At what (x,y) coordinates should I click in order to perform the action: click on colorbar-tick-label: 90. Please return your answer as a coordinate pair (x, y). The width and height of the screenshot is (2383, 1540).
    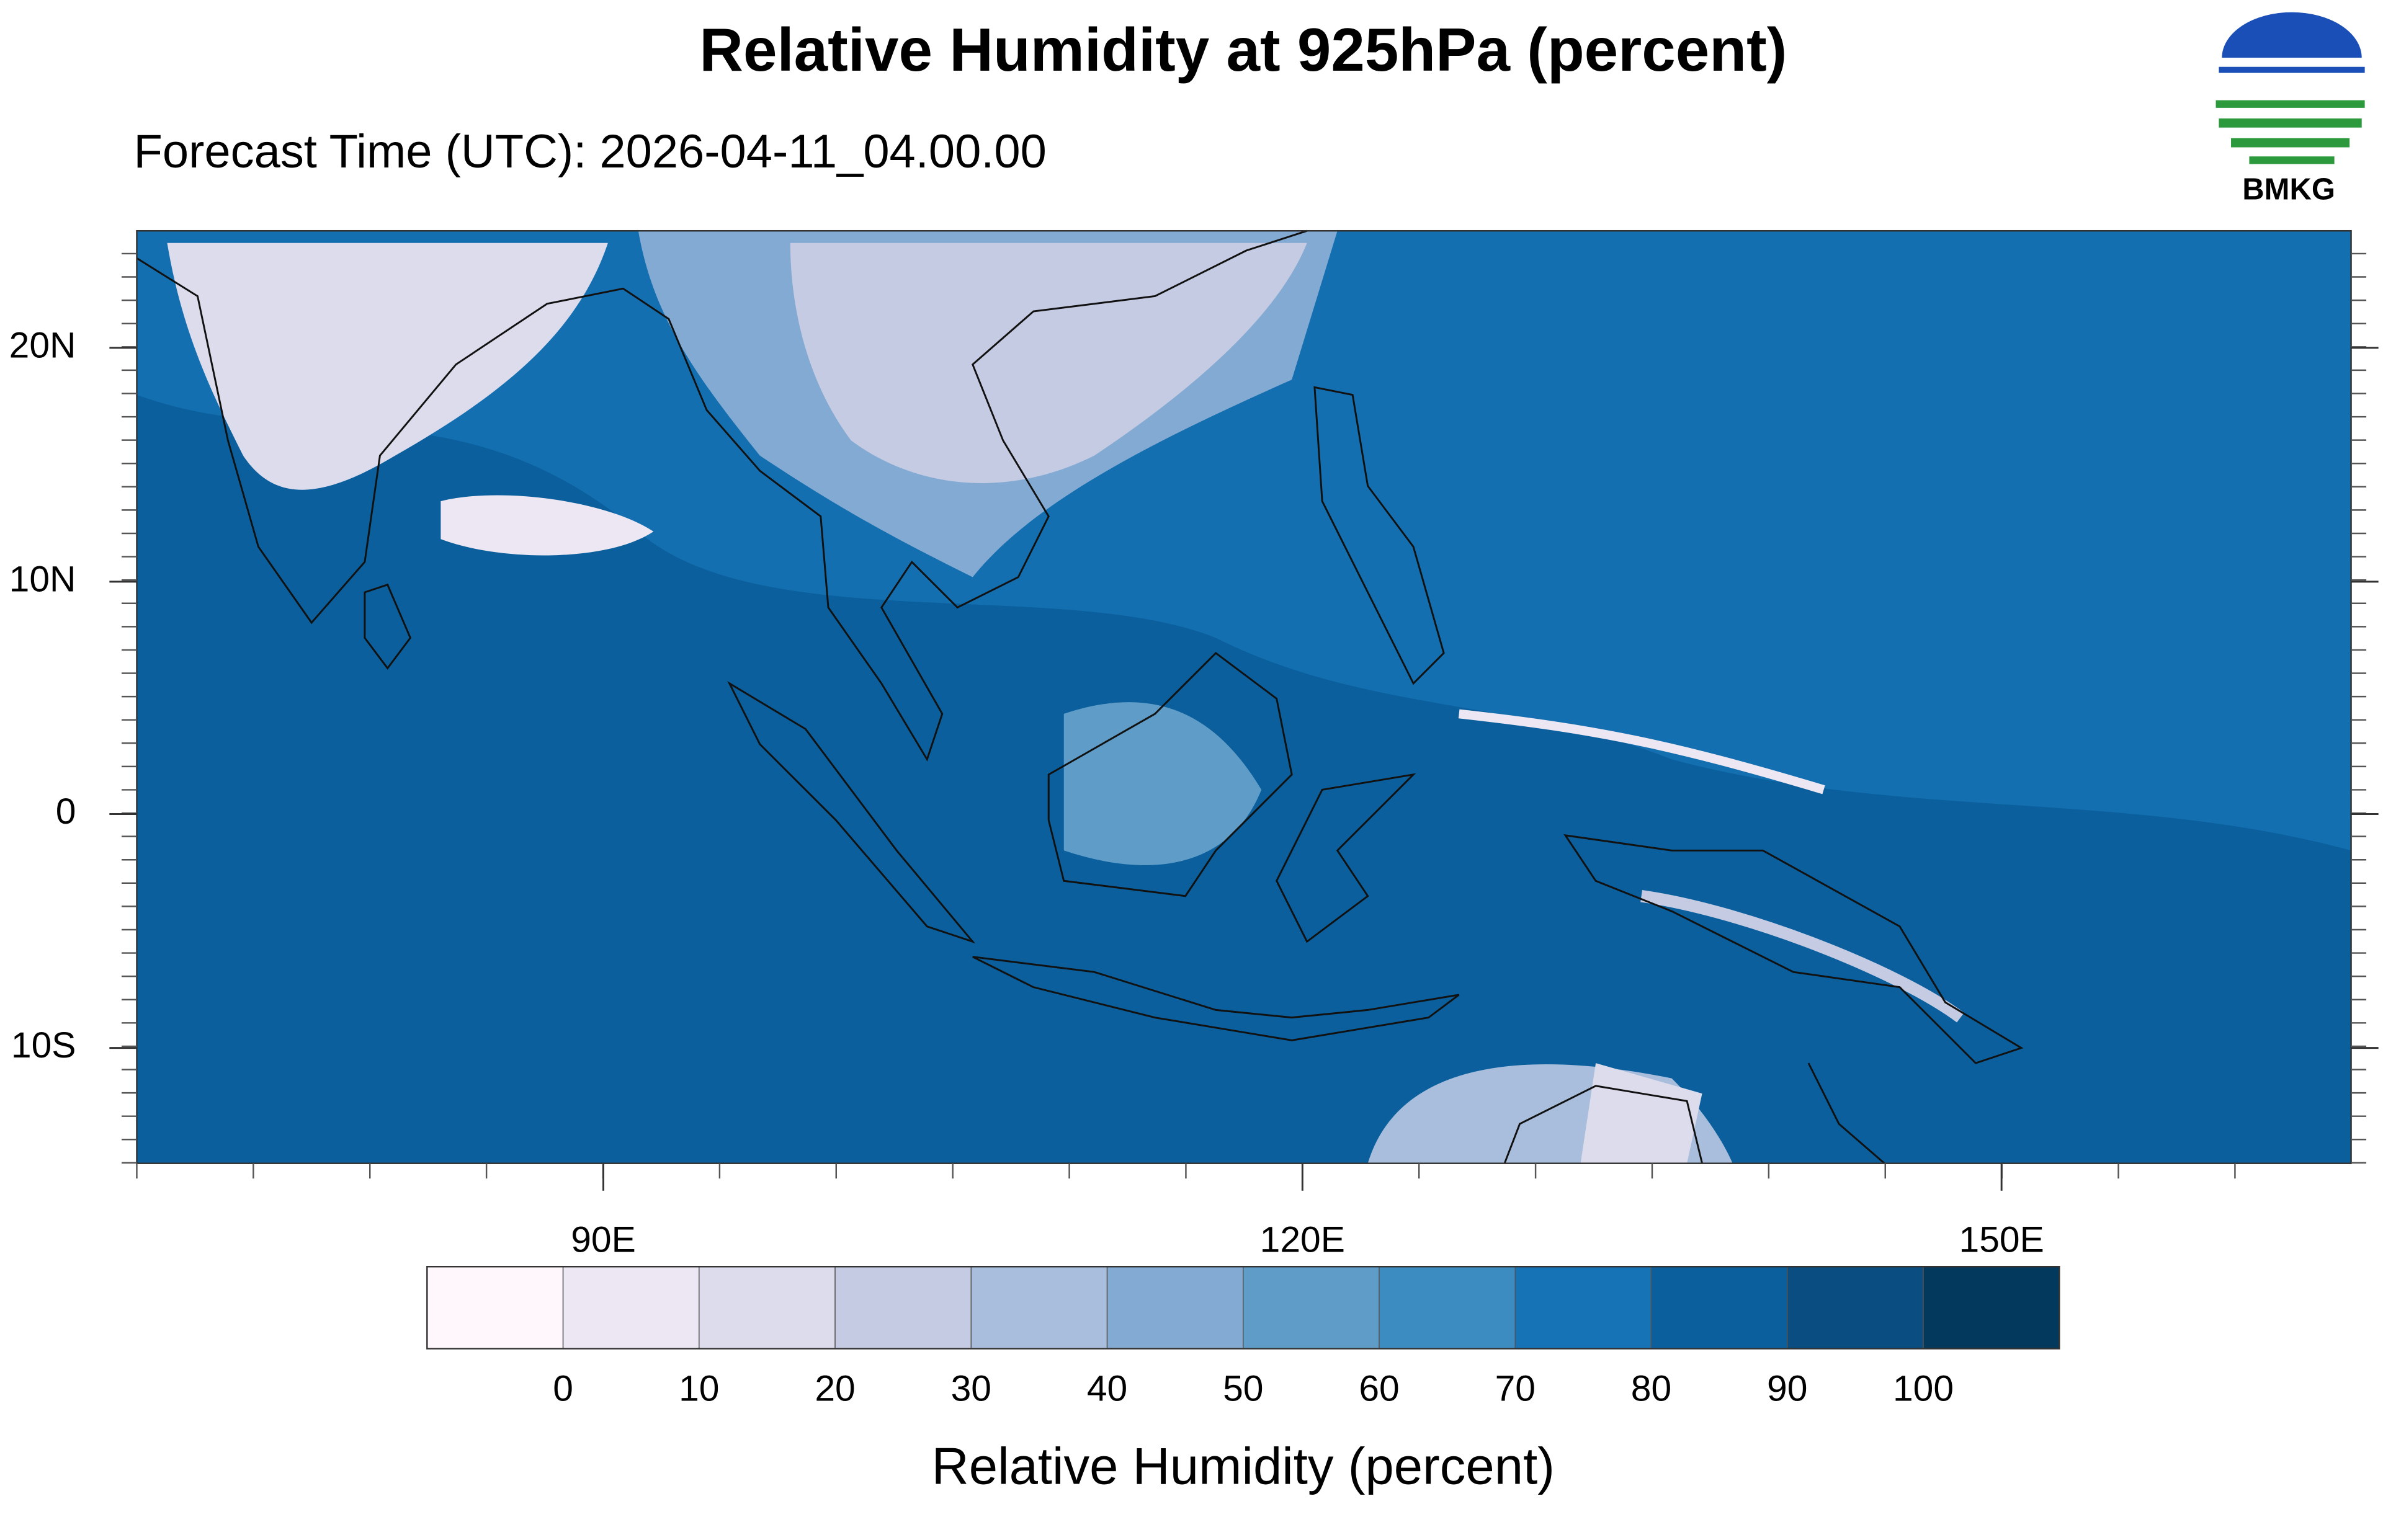
    Looking at the image, I should click on (1787, 1389).